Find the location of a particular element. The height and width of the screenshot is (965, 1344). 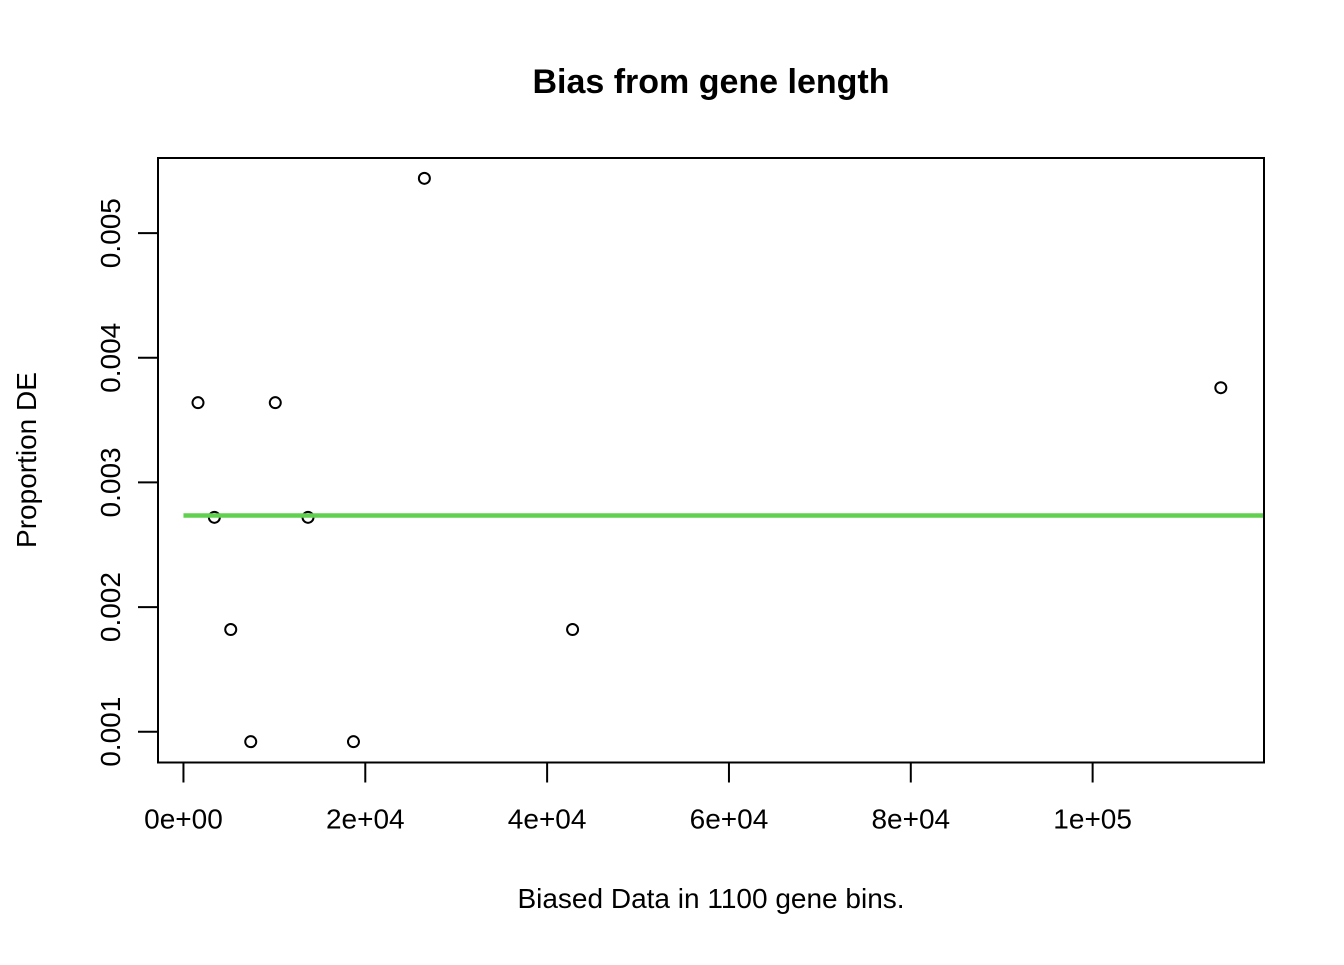

y-tick-label: 0.002 is located at coordinates (110, 607).